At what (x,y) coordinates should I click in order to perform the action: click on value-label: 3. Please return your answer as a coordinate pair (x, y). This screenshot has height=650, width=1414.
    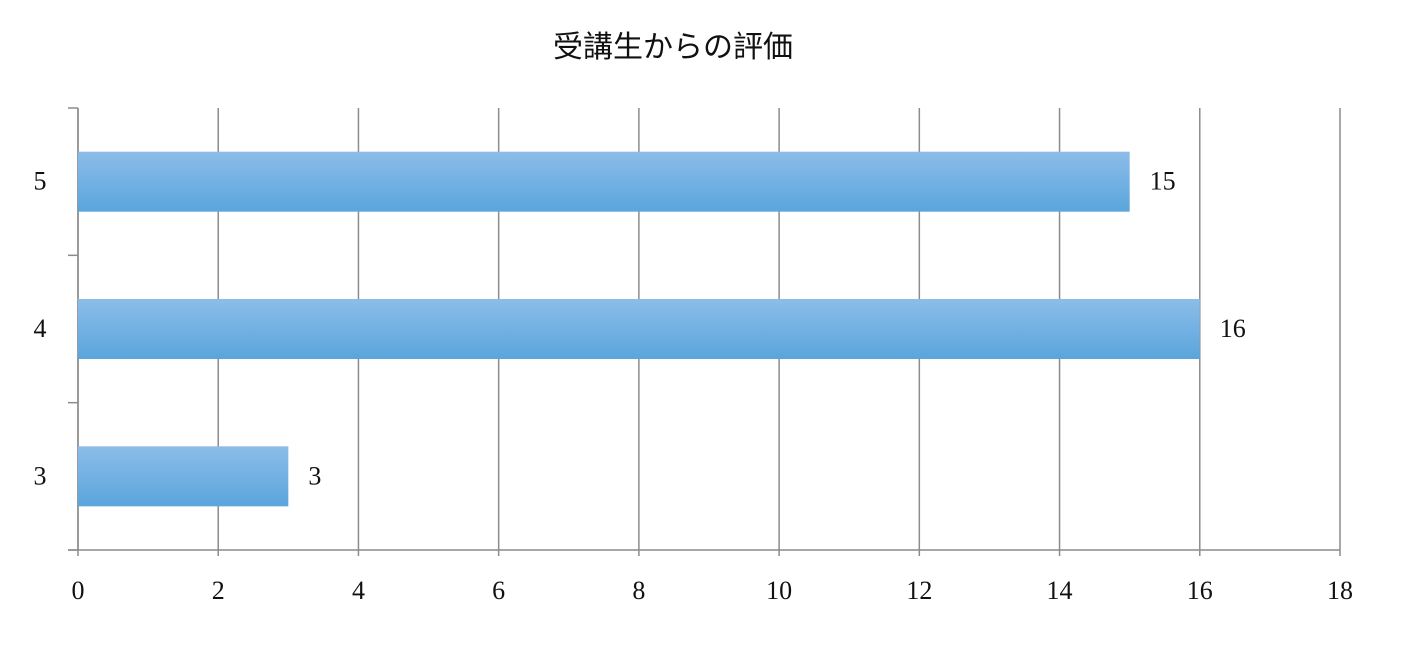
    Looking at the image, I should click on (314, 475).